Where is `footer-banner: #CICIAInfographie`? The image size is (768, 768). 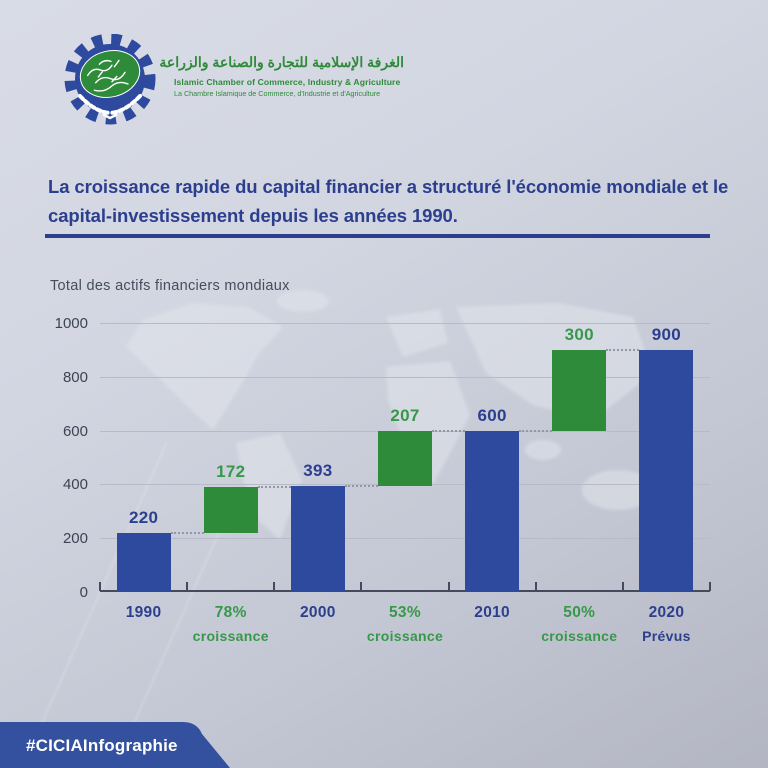
footer-banner: #CICIAInfographie is located at coordinates (120, 745).